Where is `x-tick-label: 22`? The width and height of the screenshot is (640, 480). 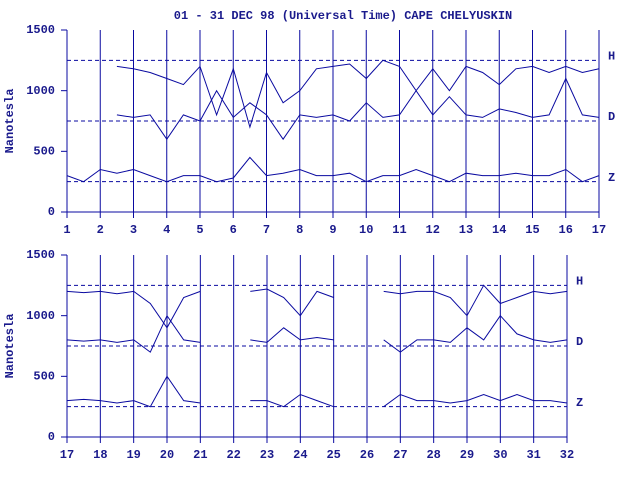
x-tick-label: 22 is located at coordinates (233, 455).